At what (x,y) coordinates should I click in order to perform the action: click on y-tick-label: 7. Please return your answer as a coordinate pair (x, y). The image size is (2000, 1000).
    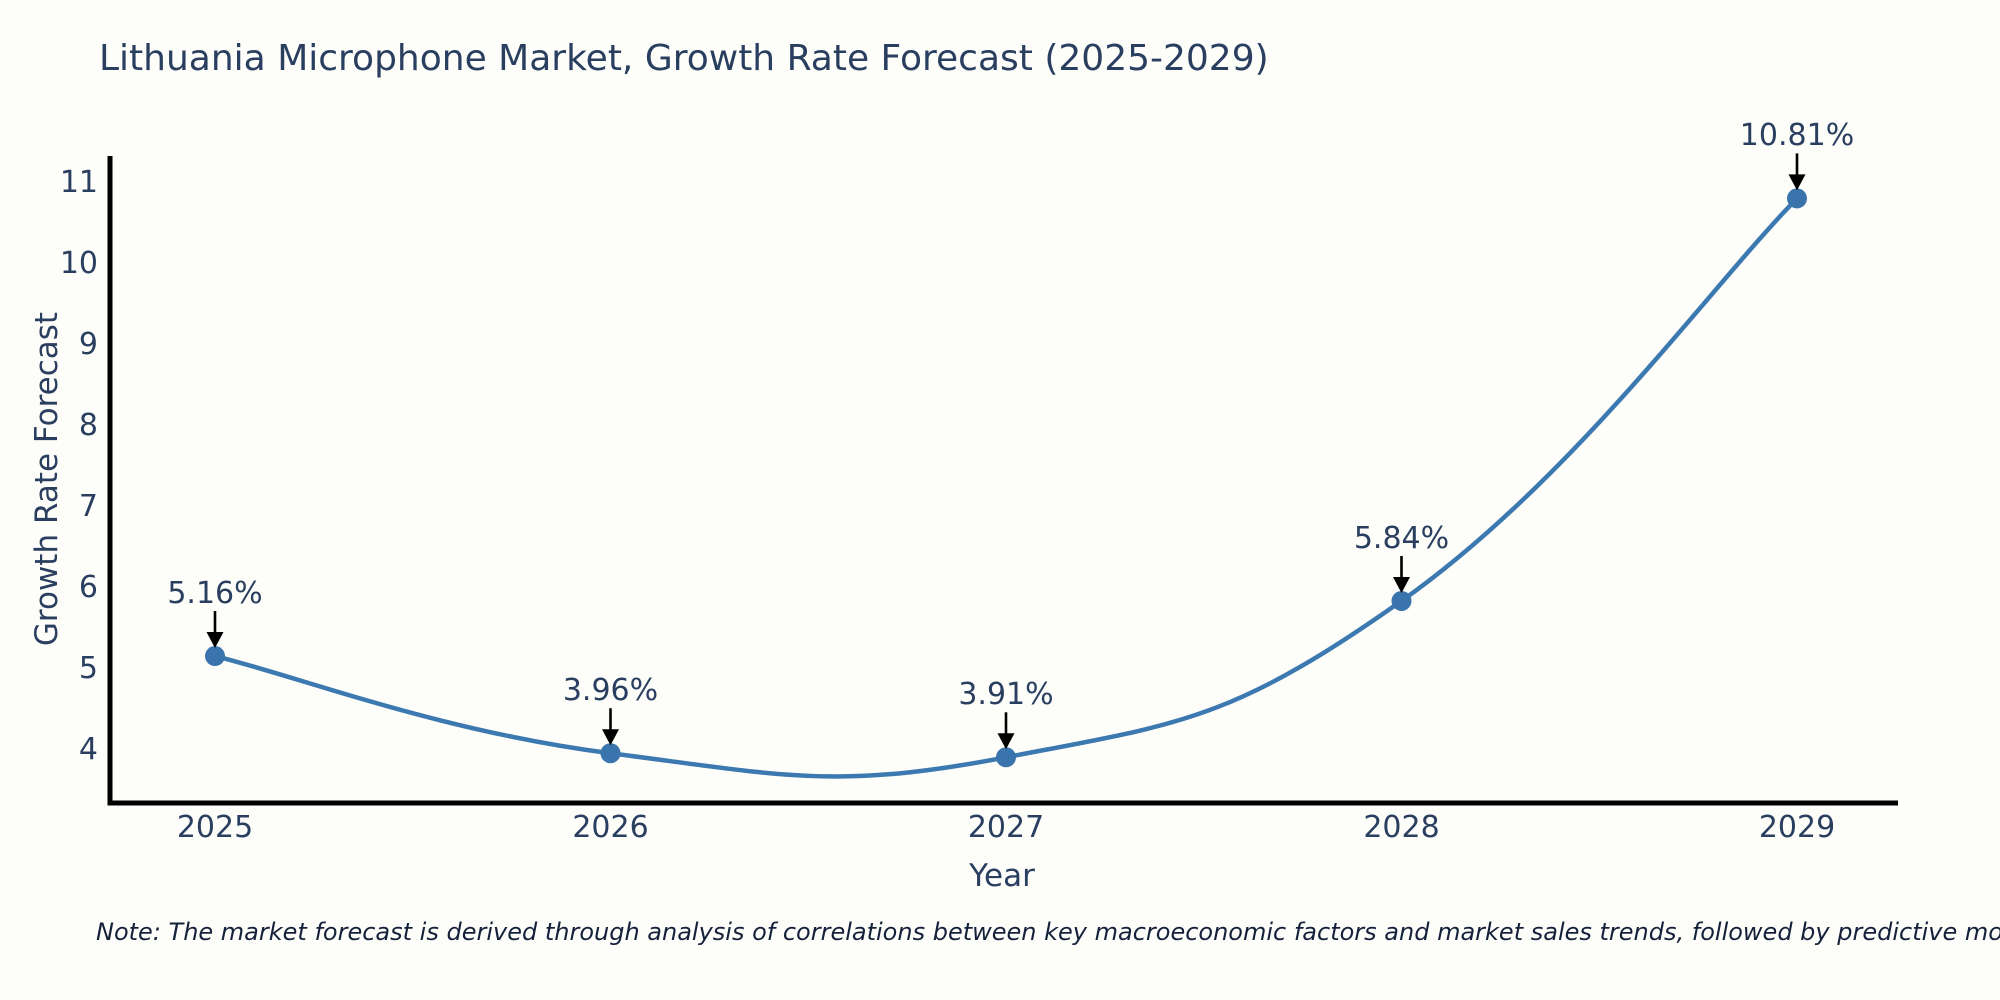
    Looking at the image, I should click on (88, 506).